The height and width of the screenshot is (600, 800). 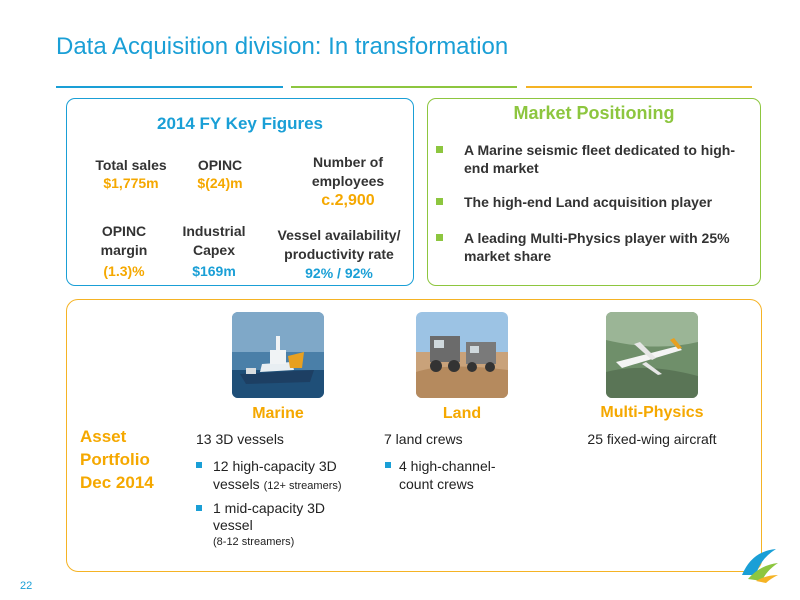 I want to click on capex-label: Industrial Capex, so click(x=214, y=241).